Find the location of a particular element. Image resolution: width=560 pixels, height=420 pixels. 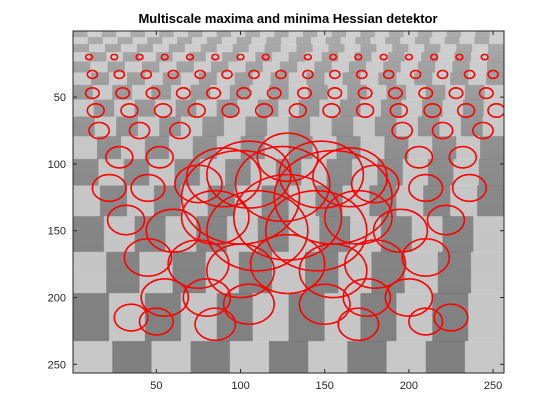

y-tick-label: 200 is located at coordinates (57, 299).